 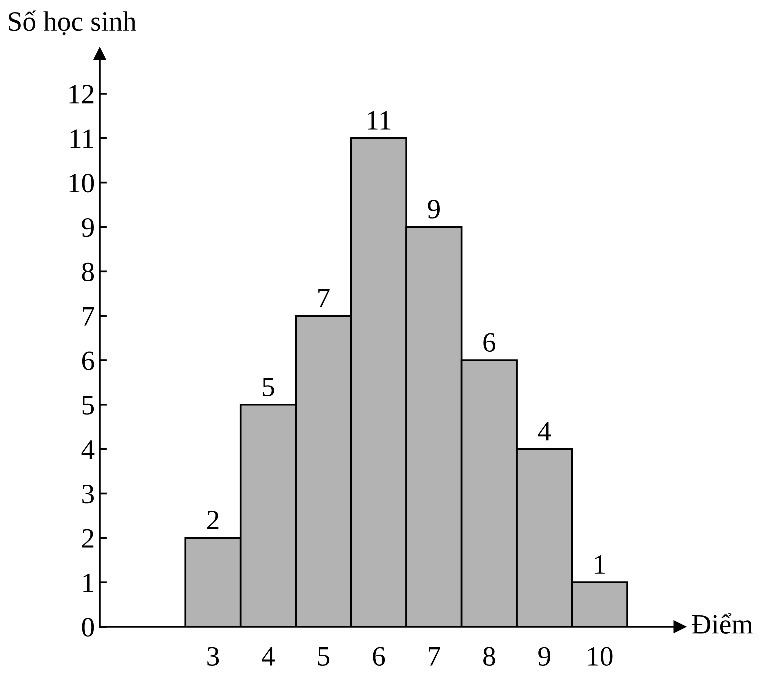 What do you see at coordinates (89, 583) in the screenshot?
I see `y-tick-label: 1` at bounding box center [89, 583].